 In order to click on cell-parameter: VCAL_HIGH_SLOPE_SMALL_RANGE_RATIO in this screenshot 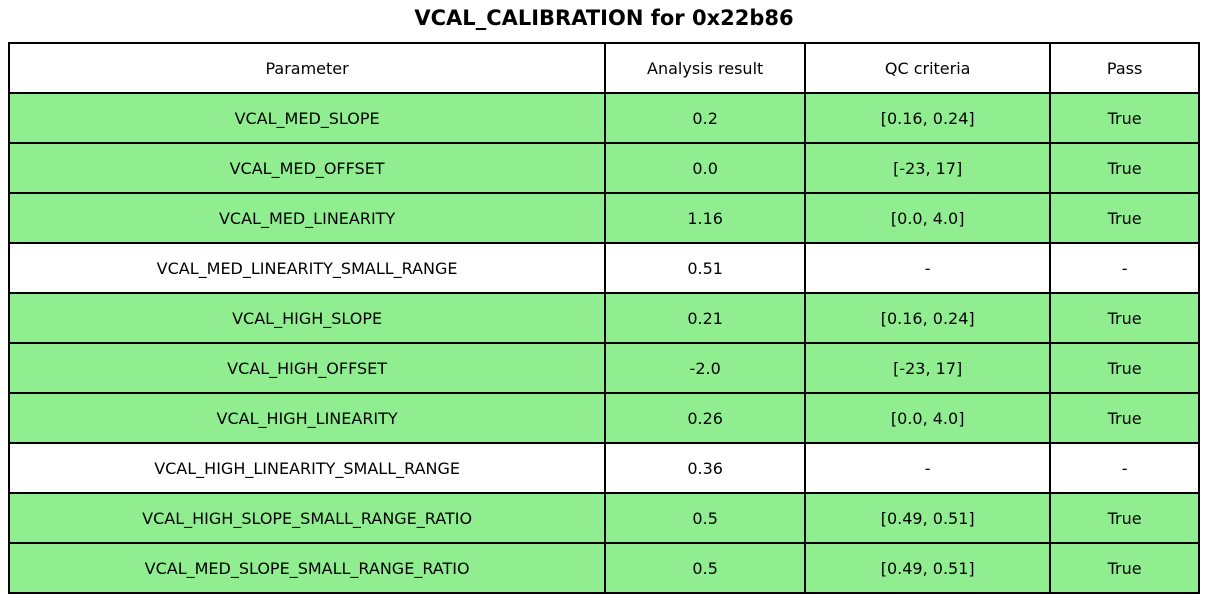, I will do `click(307, 518)`.